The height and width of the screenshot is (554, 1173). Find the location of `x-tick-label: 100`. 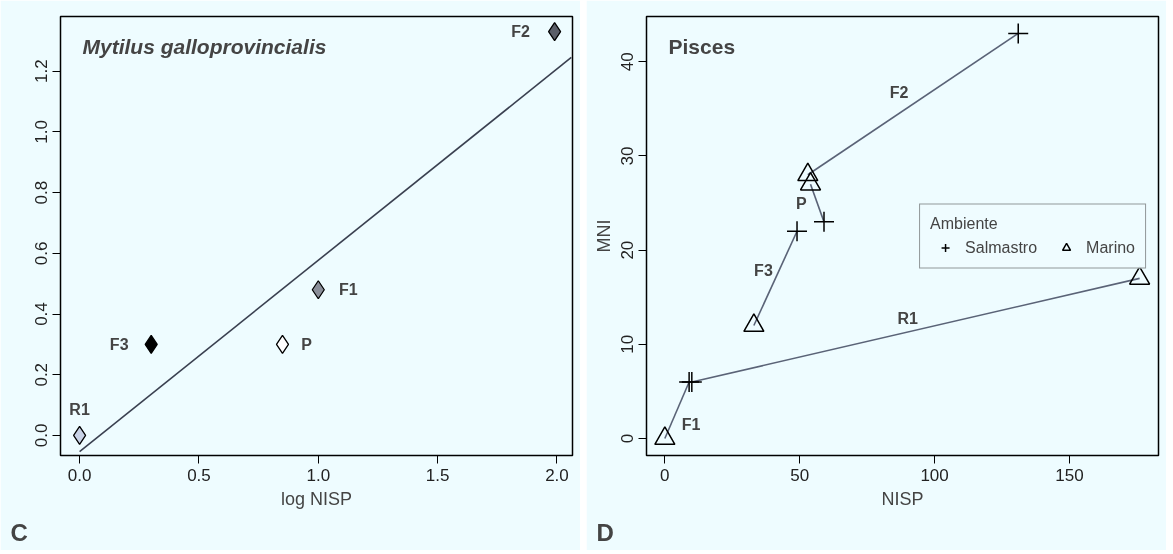

x-tick-label: 100 is located at coordinates (934, 475).